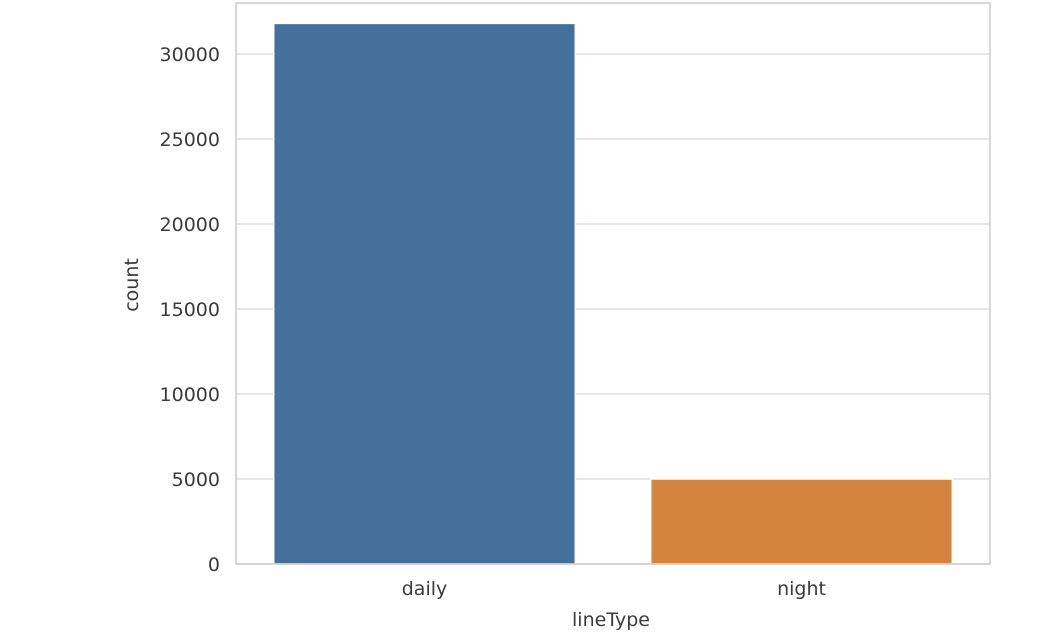 The width and height of the screenshot is (1062, 640). Describe the element at coordinates (196, 480) in the screenshot. I see `y-tick-label: 5000` at that location.